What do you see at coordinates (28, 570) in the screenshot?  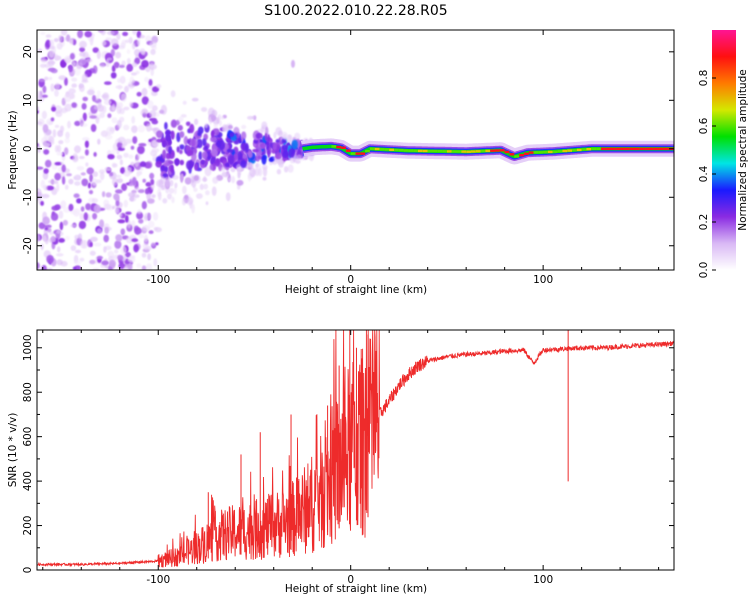 I see `y-tick-label: 0` at bounding box center [28, 570].